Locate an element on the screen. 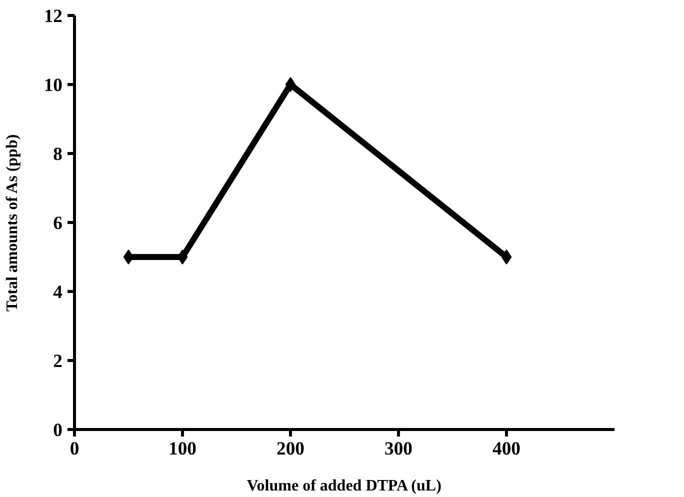 The image size is (684, 497). y-tick-label: 4 is located at coordinates (57, 292).